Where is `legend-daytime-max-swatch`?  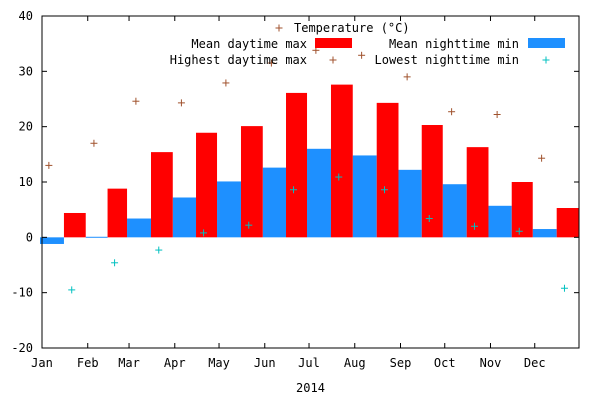
legend-daytime-max-swatch is located at coordinates (333, 43).